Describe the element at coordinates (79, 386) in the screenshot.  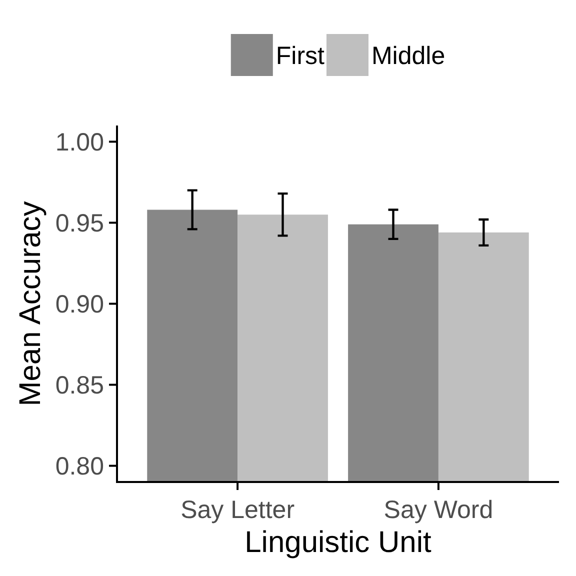
I see `y-tick-label: 0.85` at that location.